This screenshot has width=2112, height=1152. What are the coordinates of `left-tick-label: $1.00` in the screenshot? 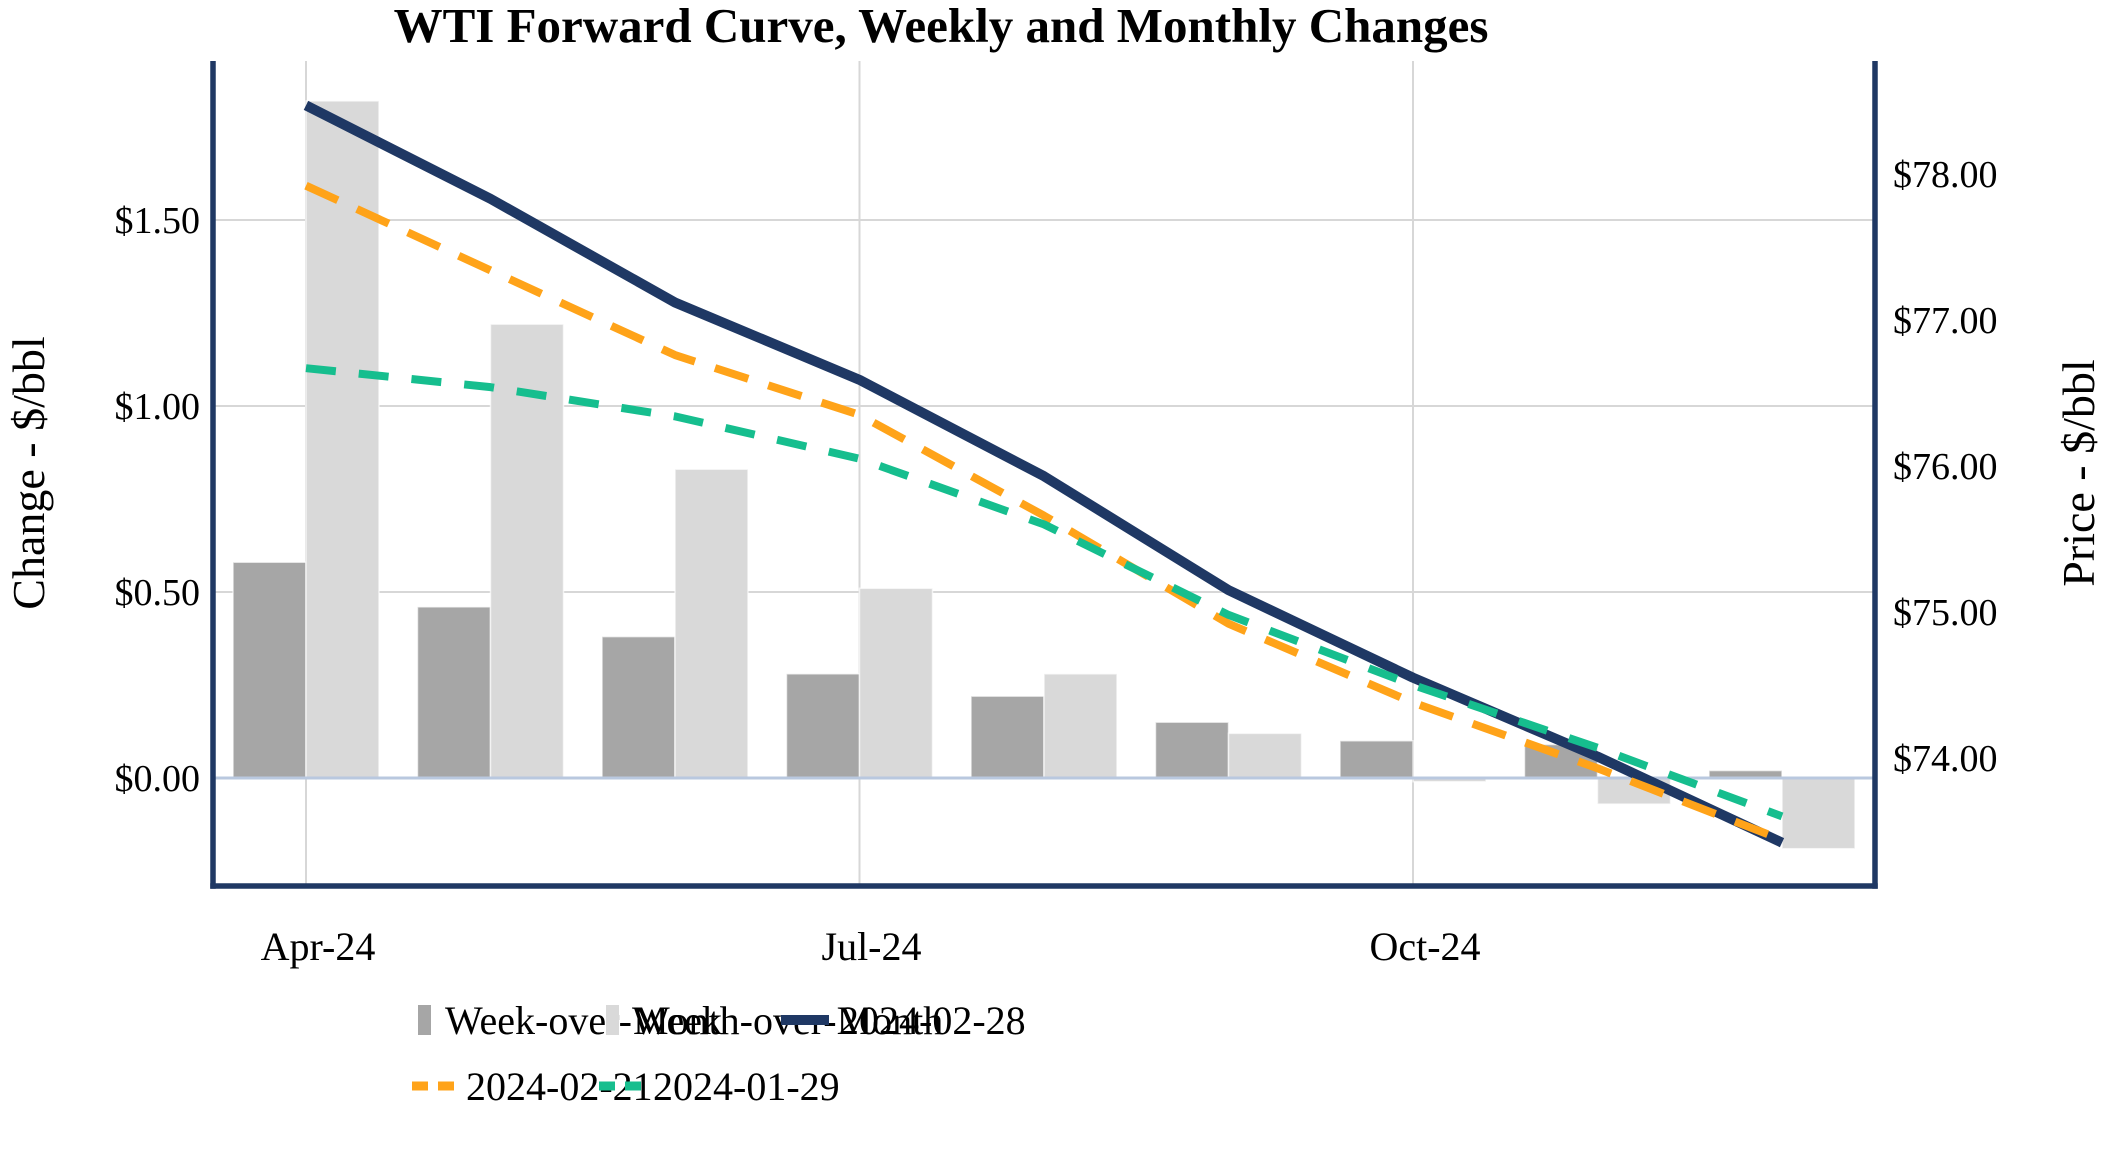 It's located at (158, 407).